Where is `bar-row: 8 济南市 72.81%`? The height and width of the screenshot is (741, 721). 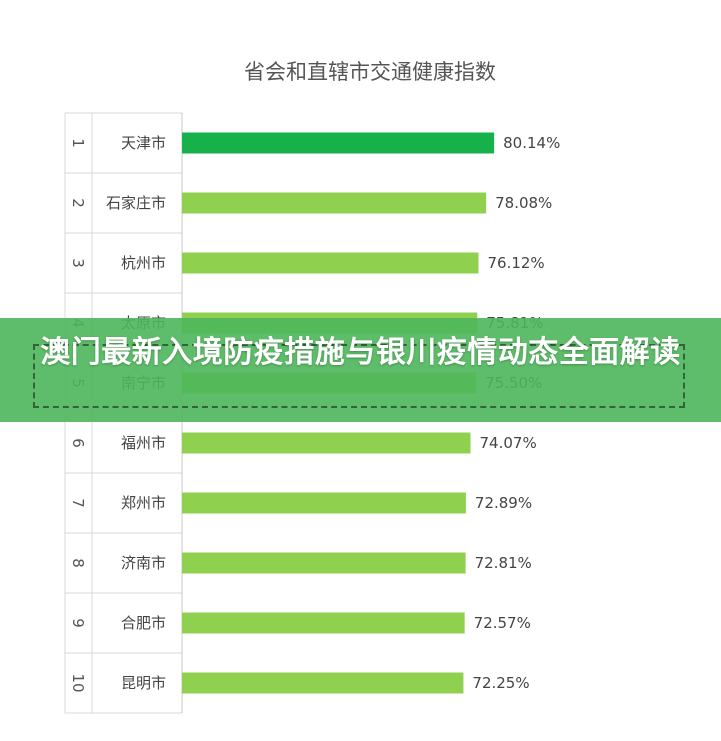
bar-row: 8 济南市 72.81% is located at coordinates (300, 563).